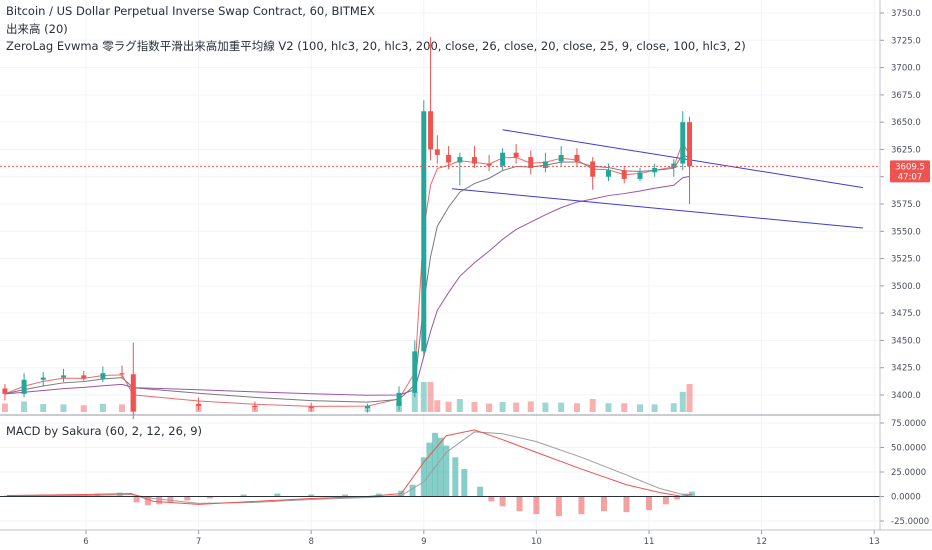  I want to click on time-tick-label: 9, so click(423, 542).